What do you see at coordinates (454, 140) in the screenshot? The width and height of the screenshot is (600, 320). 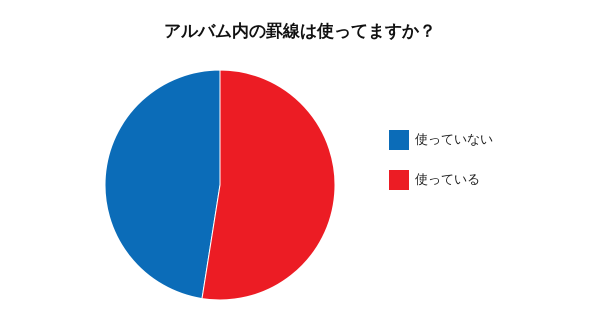 I see `legend-label: 使っていない` at bounding box center [454, 140].